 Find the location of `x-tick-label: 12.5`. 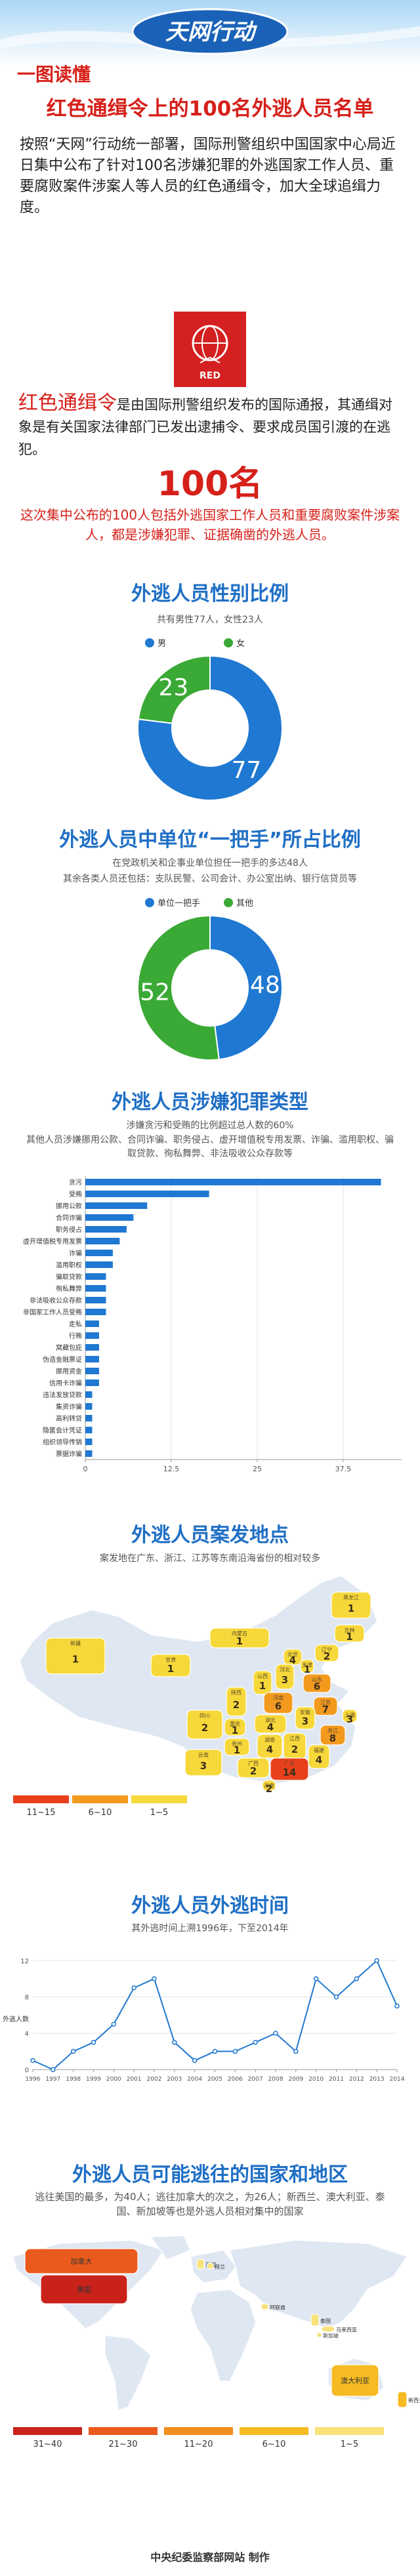

x-tick-label: 12.5 is located at coordinates (171, 1469).